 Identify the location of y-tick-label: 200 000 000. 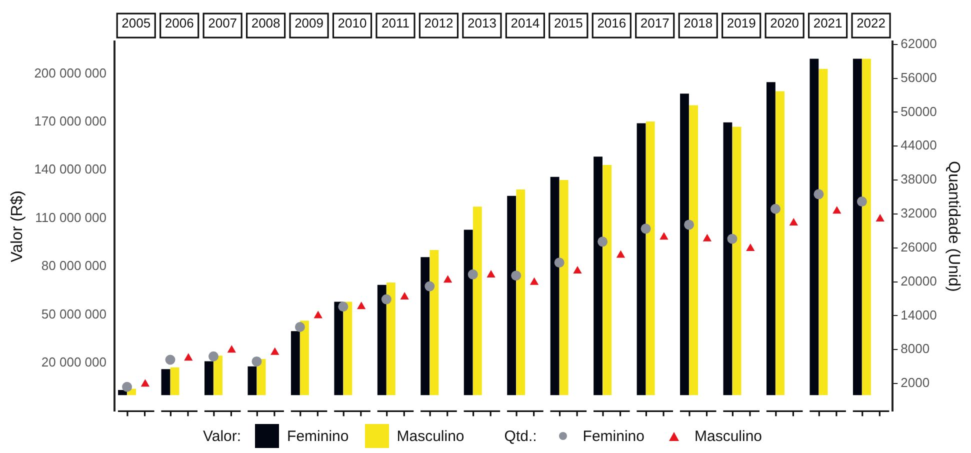
(70, 72).